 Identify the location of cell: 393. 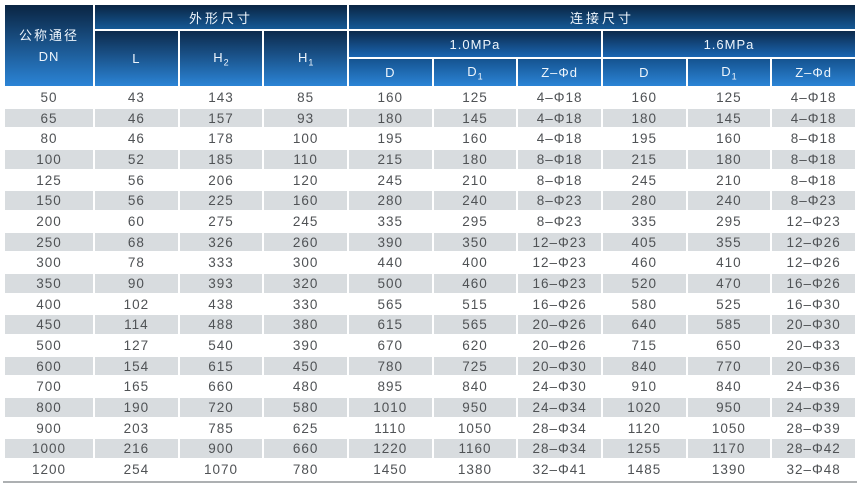
(221, 283).